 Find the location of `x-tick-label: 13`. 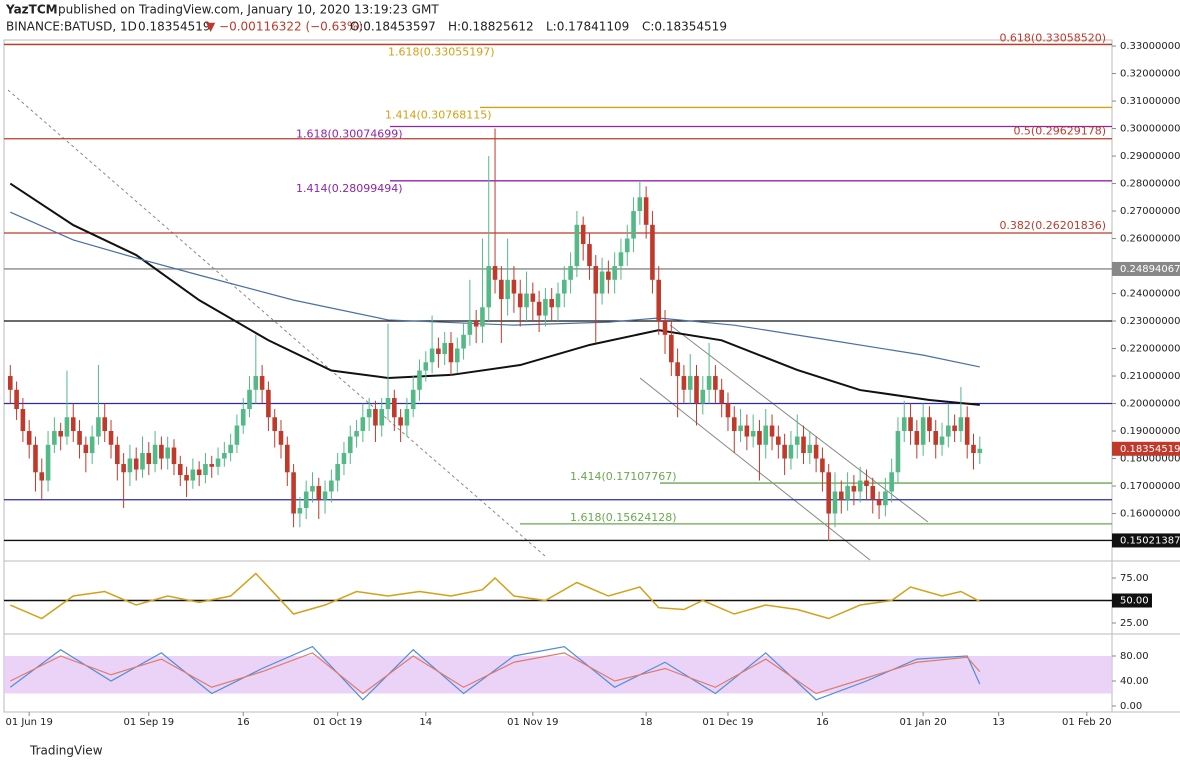

x-tick-label: 13 is located at coordinates (998, 722).